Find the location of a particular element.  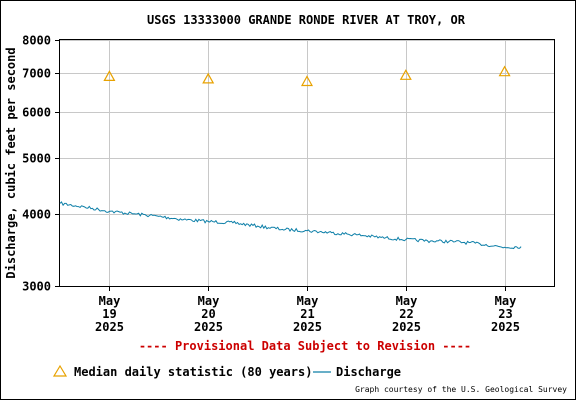

x-tick-label: 21 is located at coordinates (307, 314).